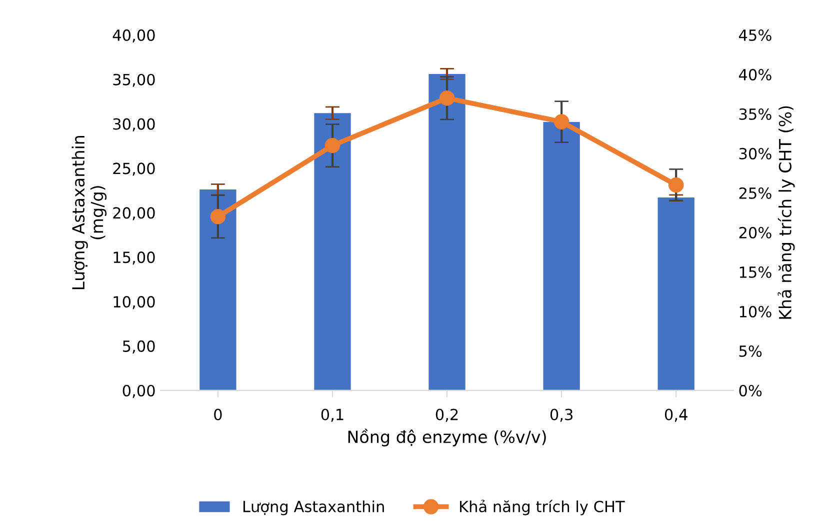 The width and height of the screenshot is (824, 529). What do you see at coordinates (755, 35) in the screenshot?
I see `y2-tick-label: 45%` at bounding box center [755, 35].